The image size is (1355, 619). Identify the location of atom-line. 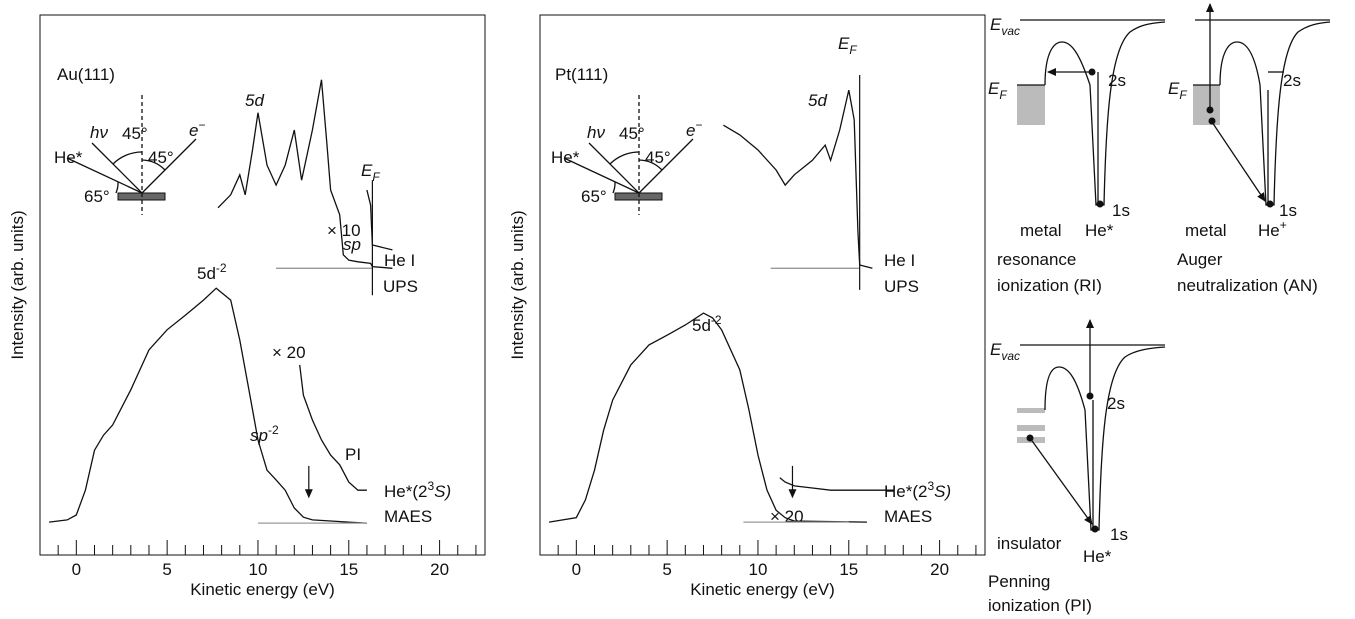
(601, 175).